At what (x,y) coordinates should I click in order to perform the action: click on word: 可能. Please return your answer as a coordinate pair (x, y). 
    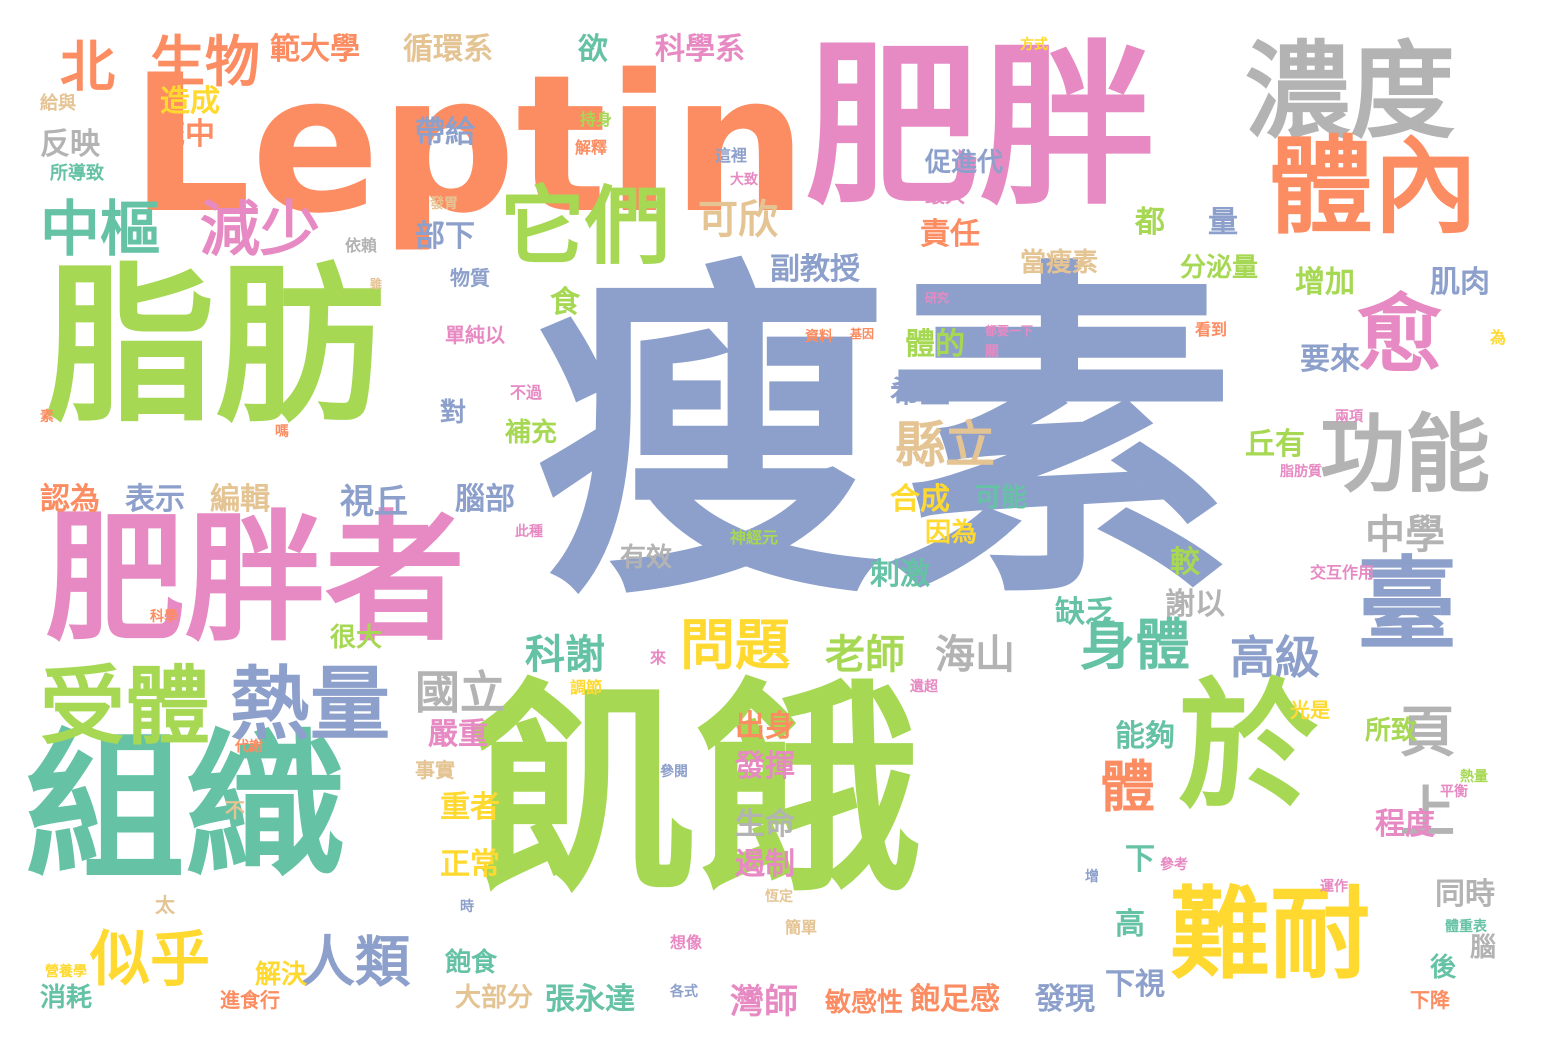
    Looking at the image, I should click on (1001, 498).